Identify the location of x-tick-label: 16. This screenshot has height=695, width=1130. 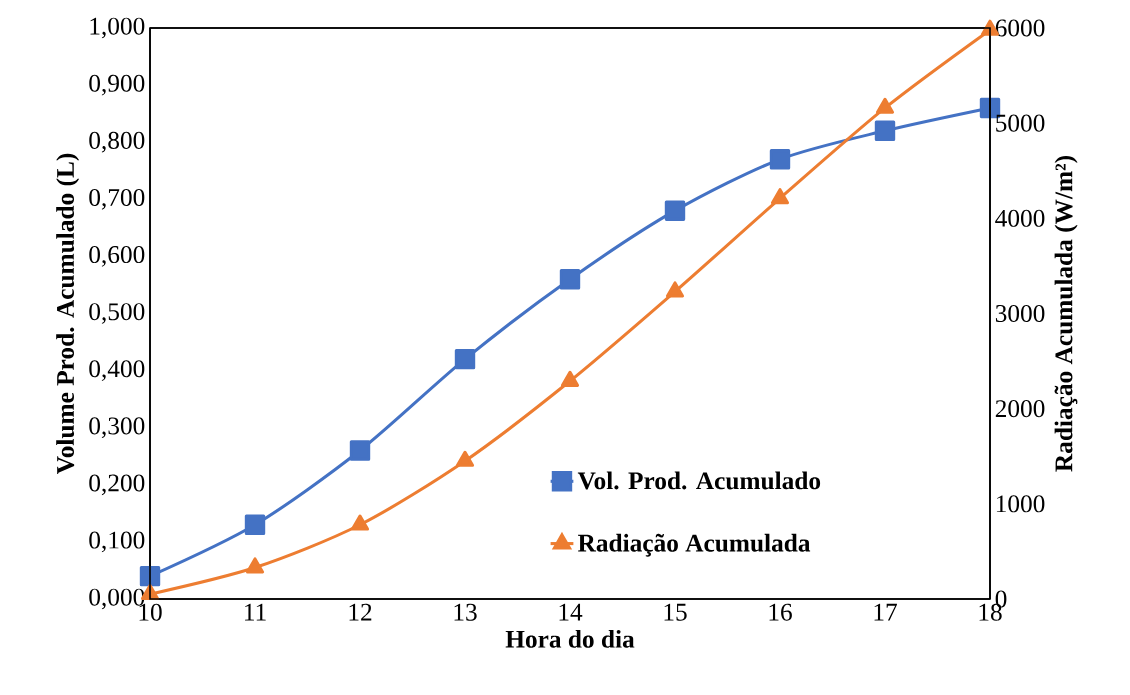
(780, 612).